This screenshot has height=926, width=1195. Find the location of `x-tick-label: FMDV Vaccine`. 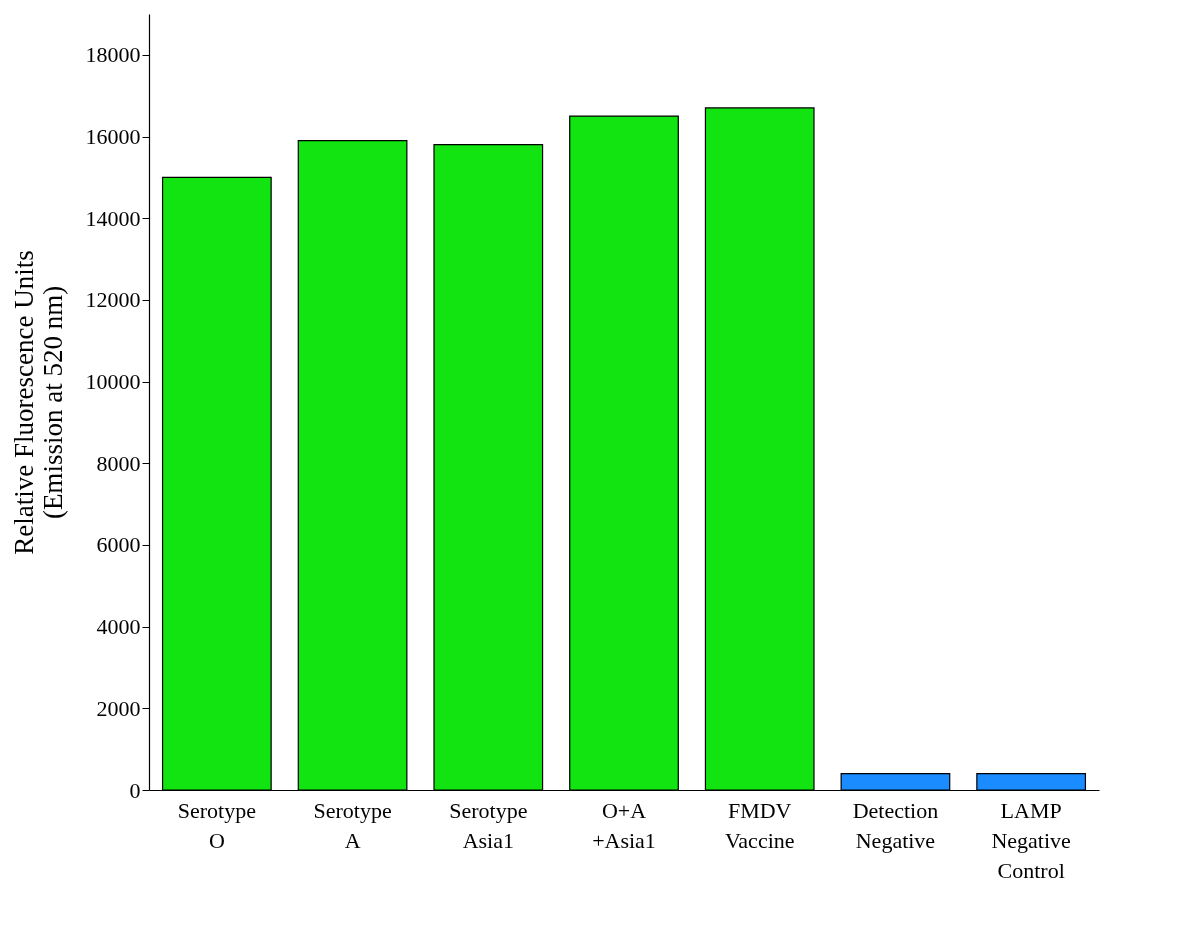

x-tick-label: FMDV Vaccine is located at coordinates (759, 825).